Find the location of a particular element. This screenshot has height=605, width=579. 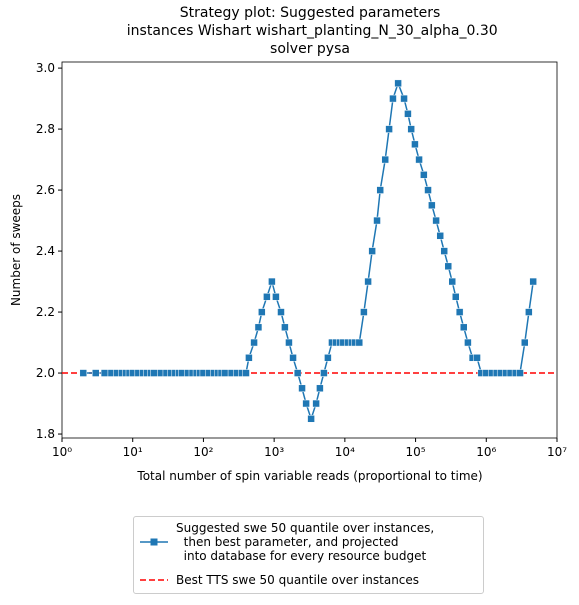

x-tick-label: 10⁰ is located at coordinates (62, 452).